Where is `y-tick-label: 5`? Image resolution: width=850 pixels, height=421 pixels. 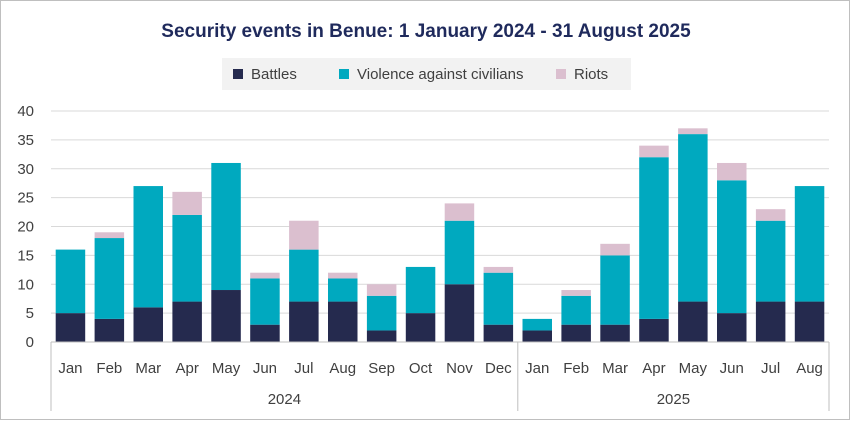
y-tick-label: 5 is located at coordinates (30, 313).